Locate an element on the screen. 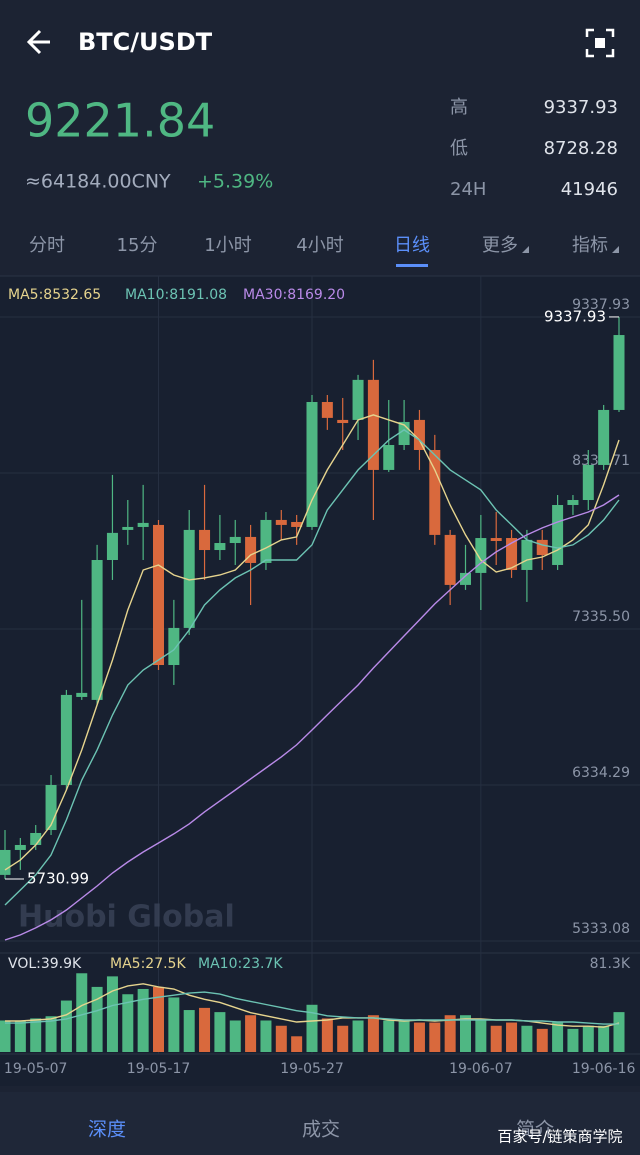  tab: 1小时 is located at coordinates (227, 245).